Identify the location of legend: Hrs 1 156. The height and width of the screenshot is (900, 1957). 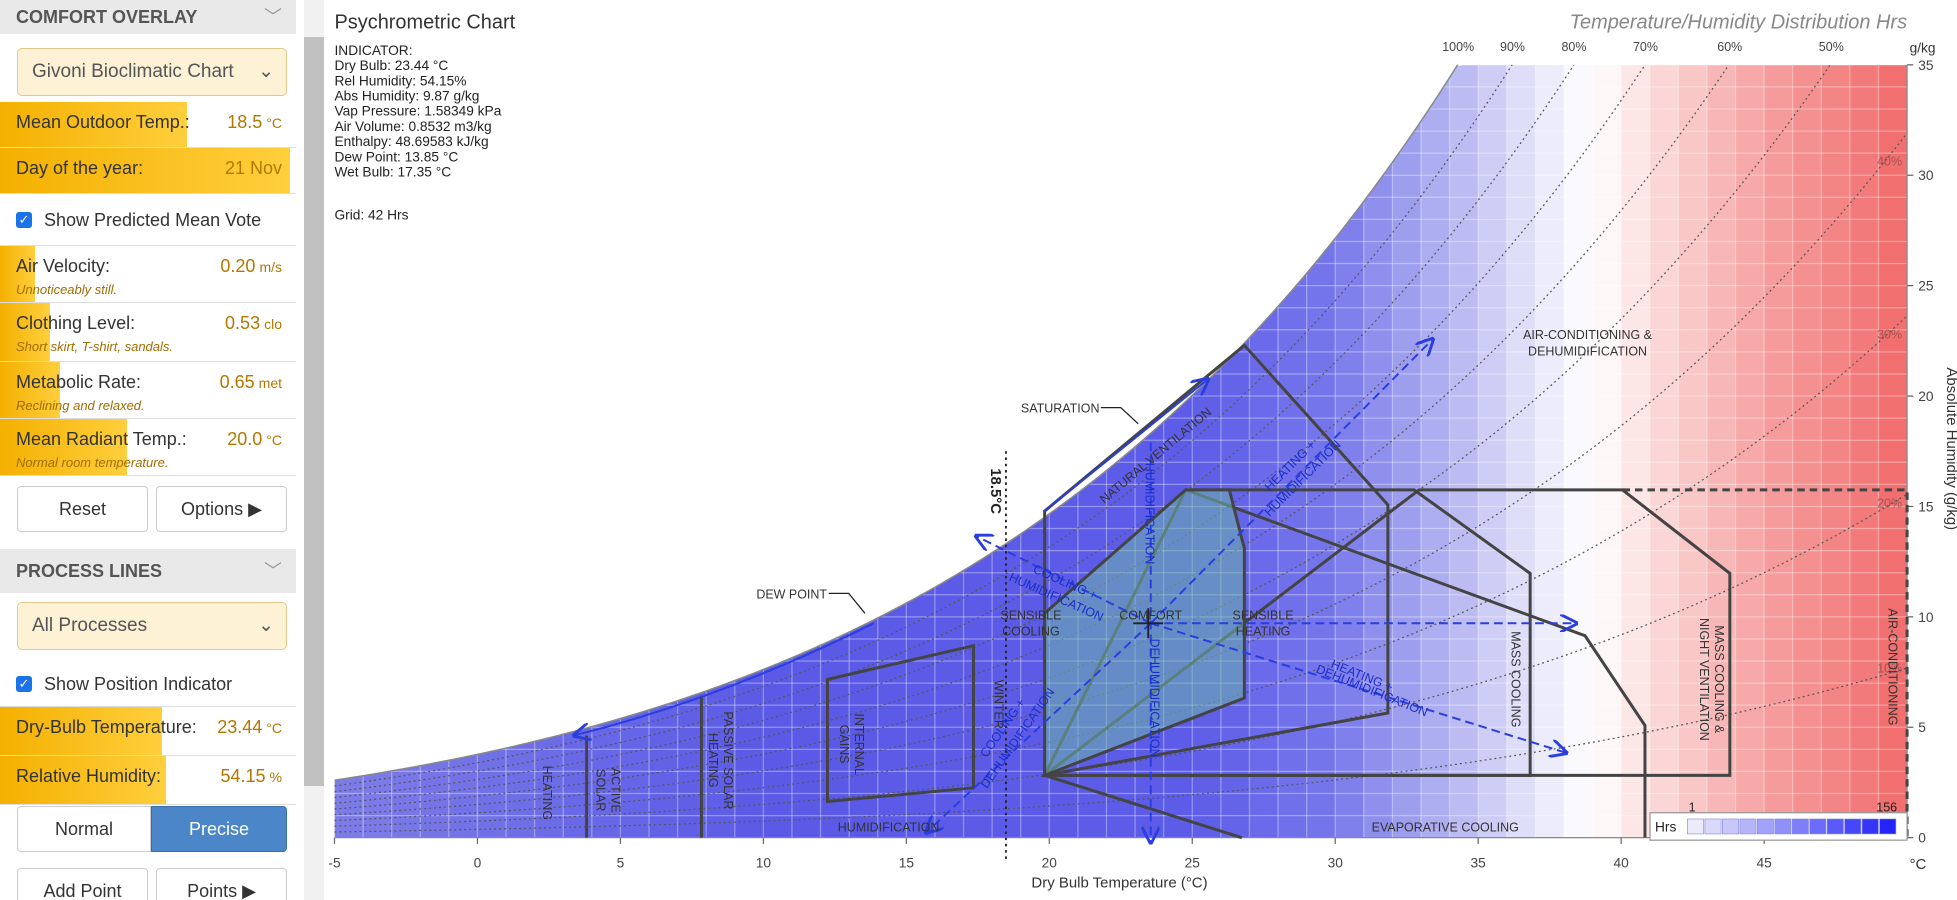
(1778, 821).